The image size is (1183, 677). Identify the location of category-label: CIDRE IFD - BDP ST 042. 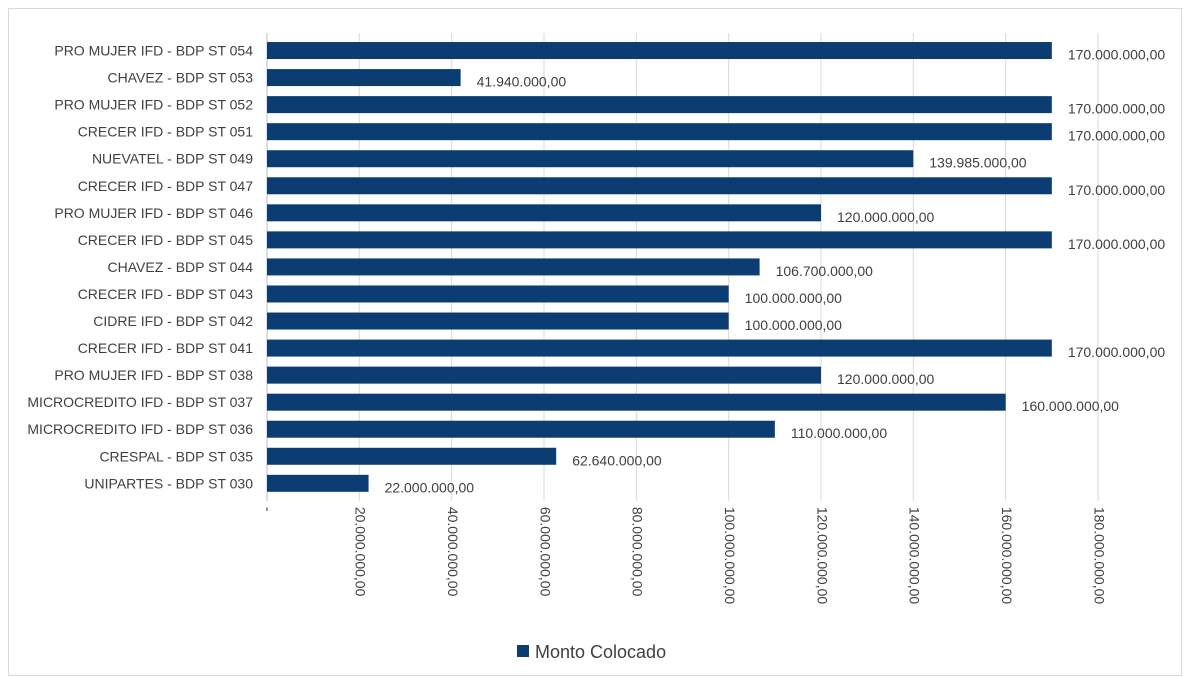
(173, 321).